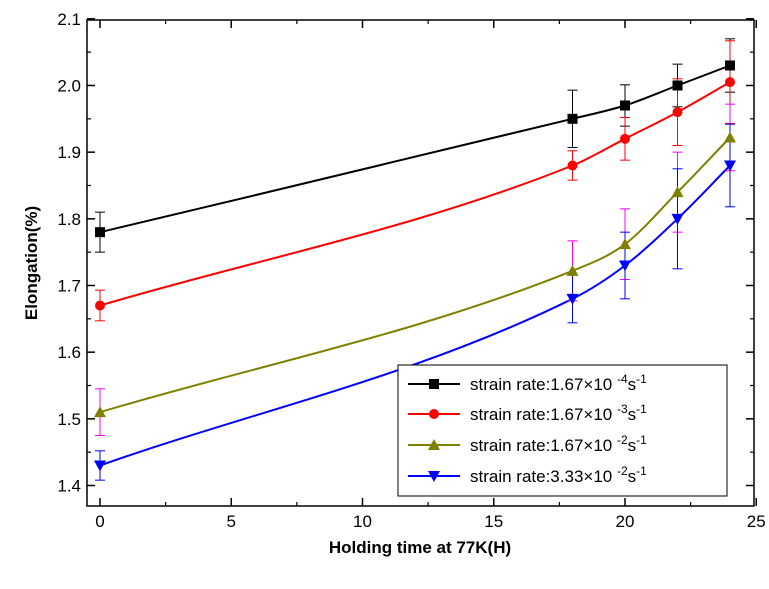 The height and width of the screenshot is (589, 769). I want to click on y-tick-label: 1.7, so click(69, 285).